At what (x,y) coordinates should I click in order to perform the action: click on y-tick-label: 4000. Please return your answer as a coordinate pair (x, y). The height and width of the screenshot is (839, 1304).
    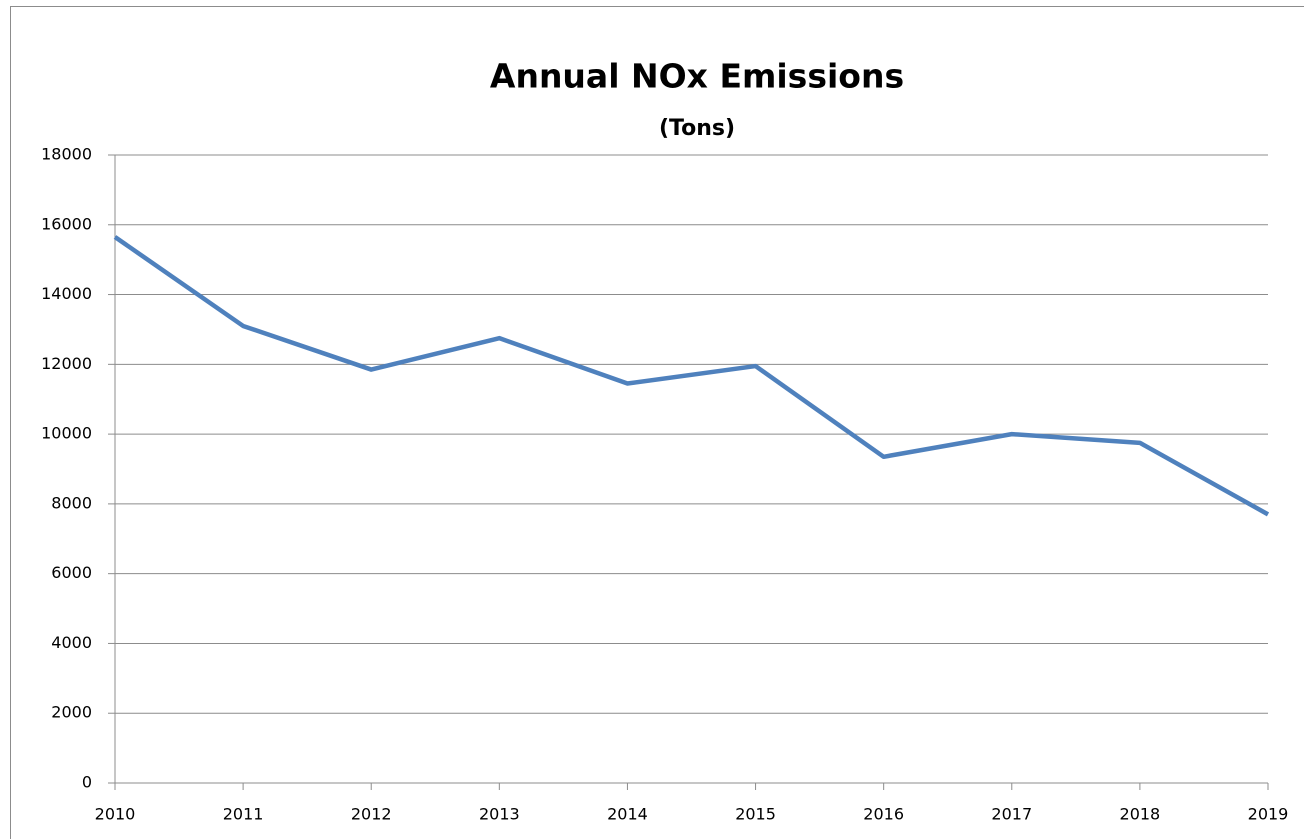
    Looking at the image, I should click on (71, 642).